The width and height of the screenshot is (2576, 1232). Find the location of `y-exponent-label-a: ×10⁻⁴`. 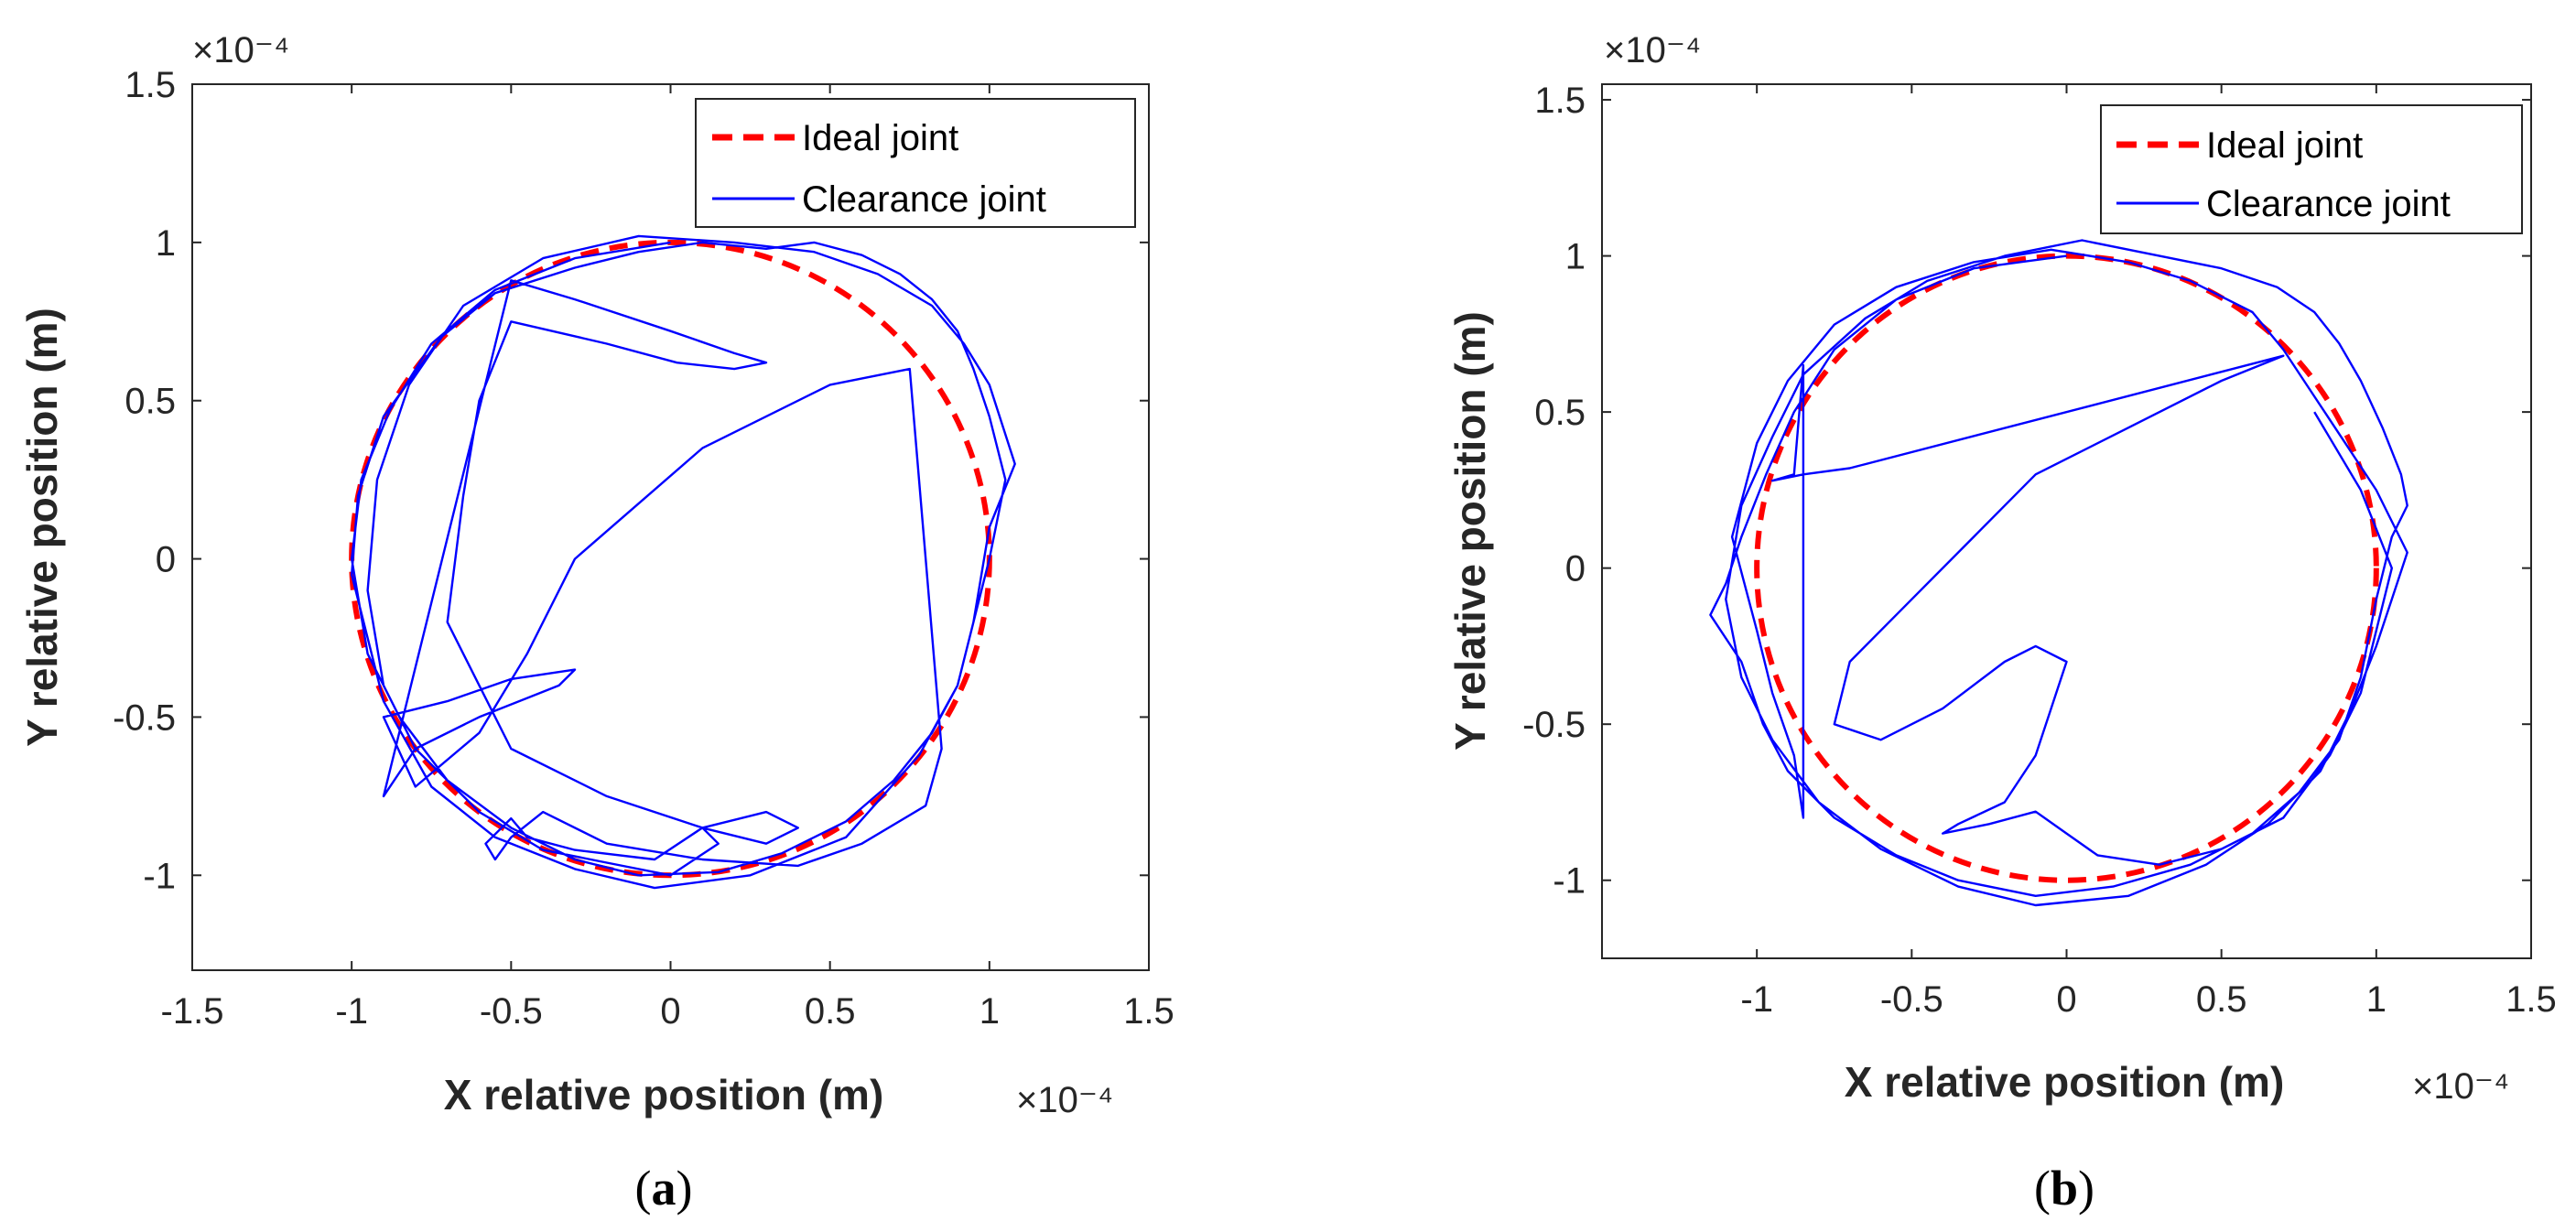

y-exponent-label-a: ×10⁻⁴ is located at coordinates (241, 50).